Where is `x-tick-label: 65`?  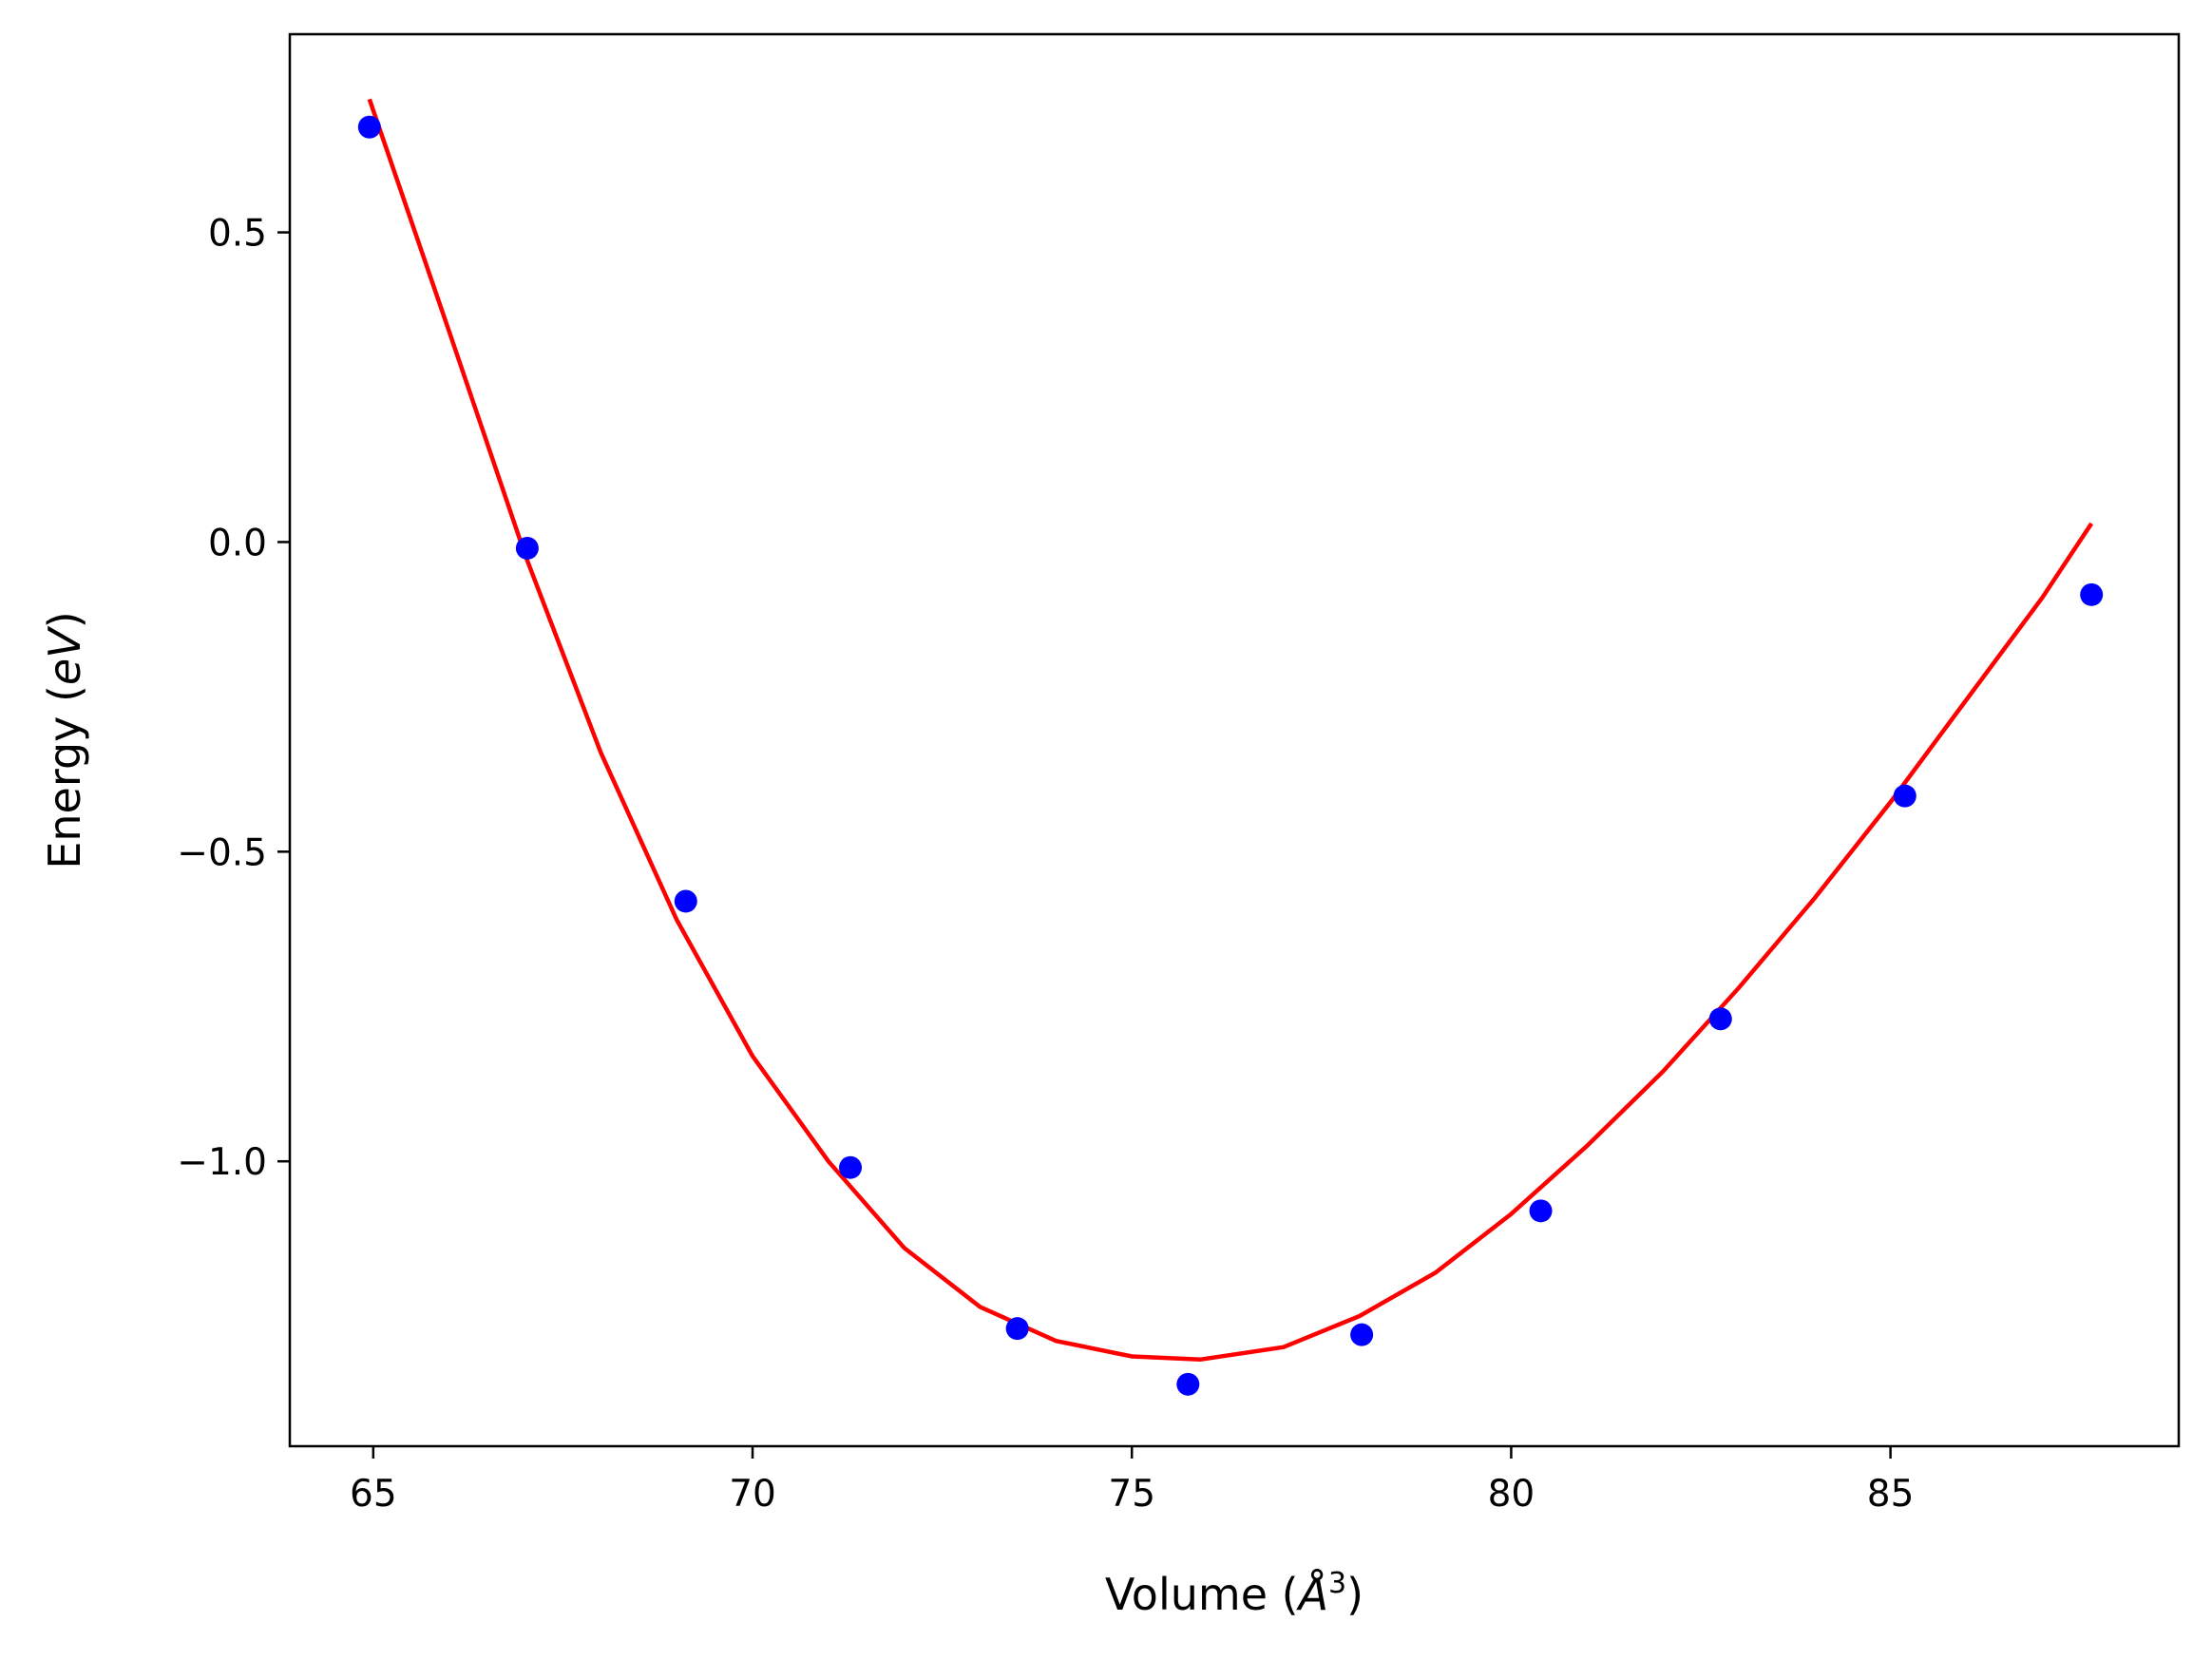 x-tick-label: 65 is located at coordinates (373, 1494).